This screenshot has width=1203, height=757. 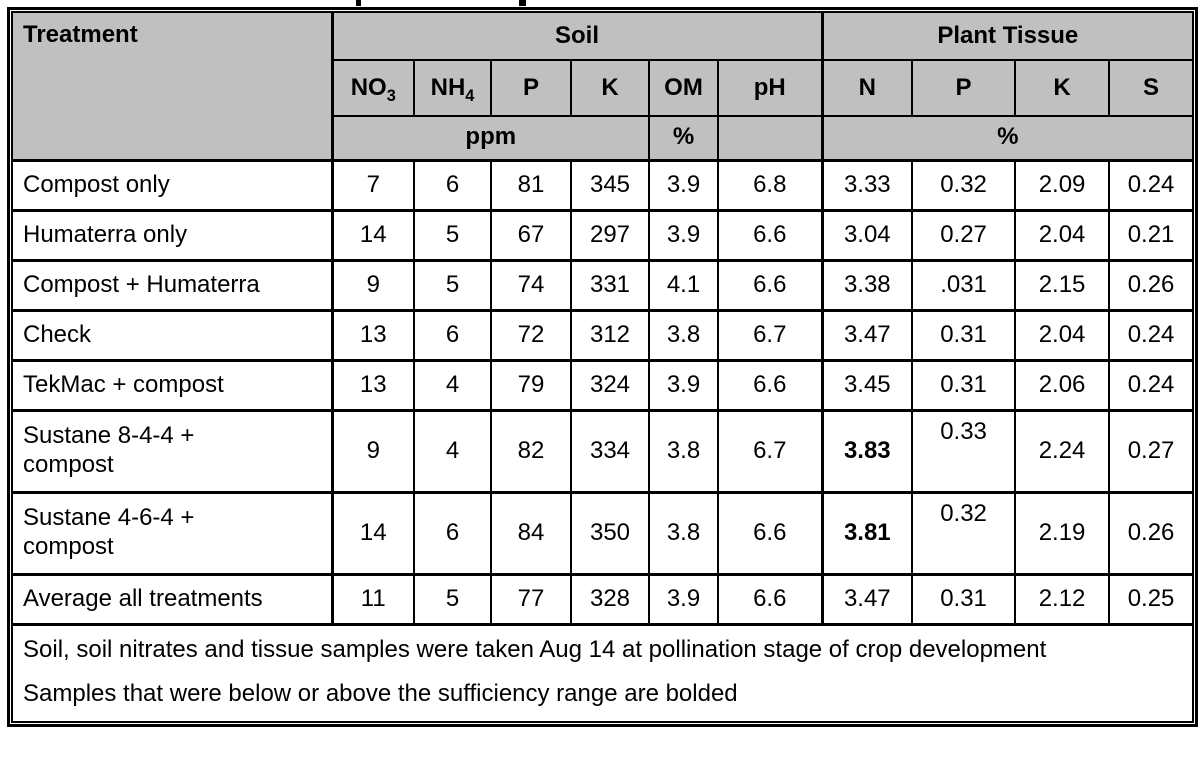 What do you see at coordinates (448, 87) in the screenshot?
I see `column-header-label: NH` at bounding box center [448, 87].